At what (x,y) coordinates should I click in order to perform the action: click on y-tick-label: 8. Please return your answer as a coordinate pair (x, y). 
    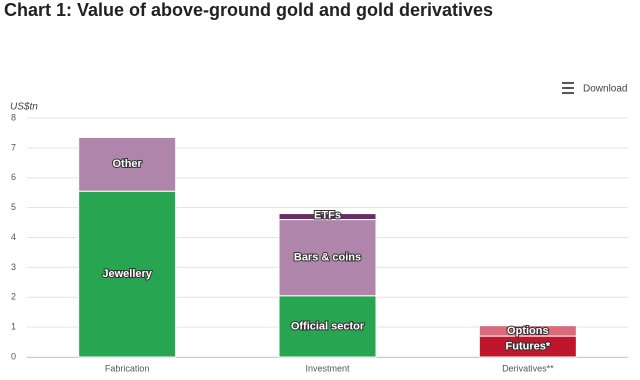
    Looking at the image, I should click on (13, 117).